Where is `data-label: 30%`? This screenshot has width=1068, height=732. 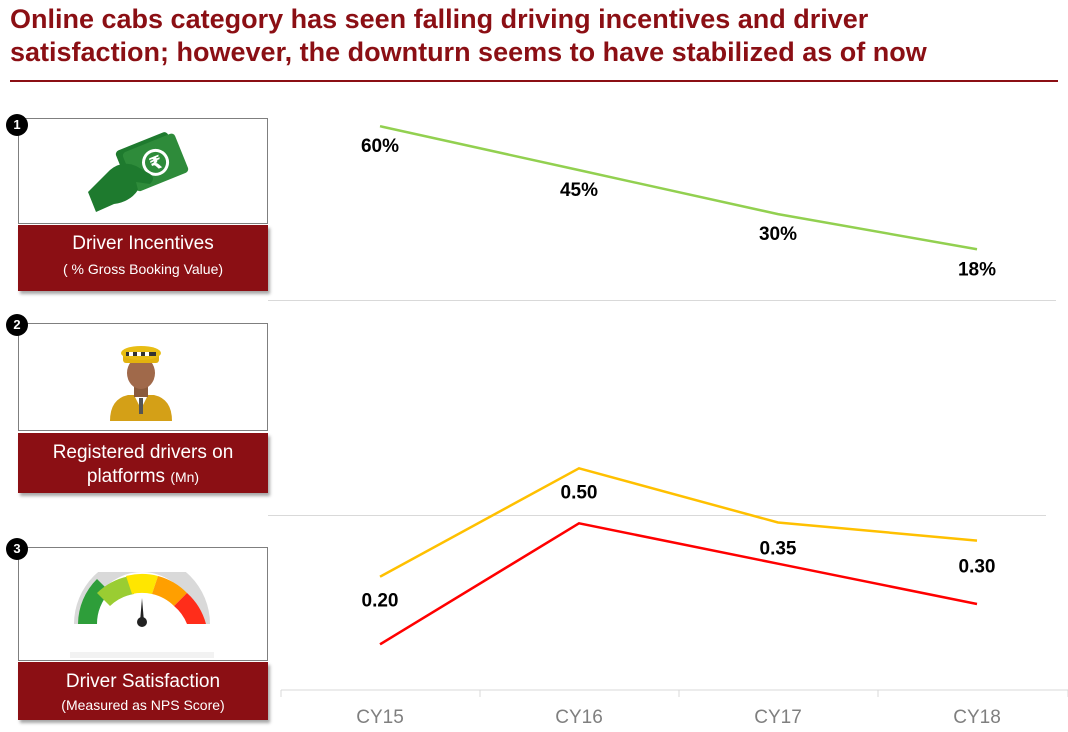
data-label: 30% is located at coordinates (778, 234).